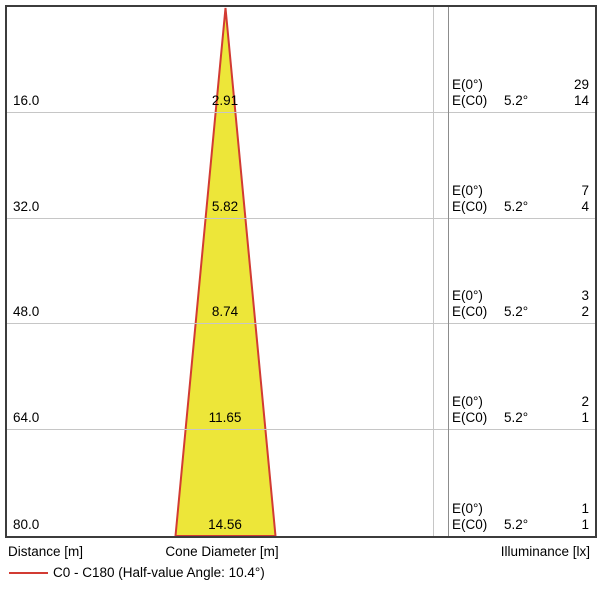 The height and width of the screenshot is (600, 600). Describe the element at coordinates (26, 206) in the screenshot. I see `distance-value: 32.0` at that location.